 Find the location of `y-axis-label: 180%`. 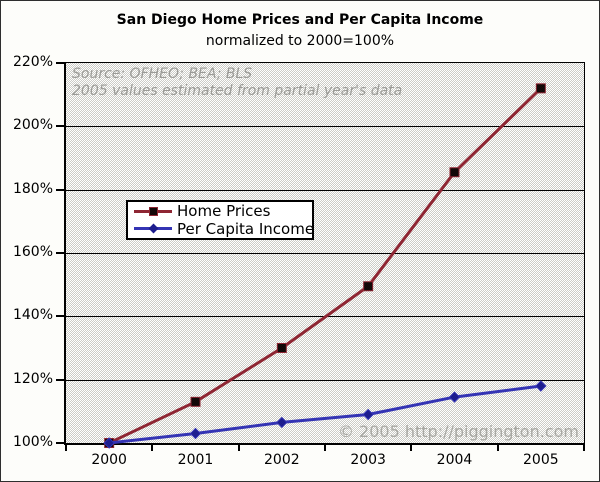

y-axis-label: 180% is located at coordinates (32, 188).